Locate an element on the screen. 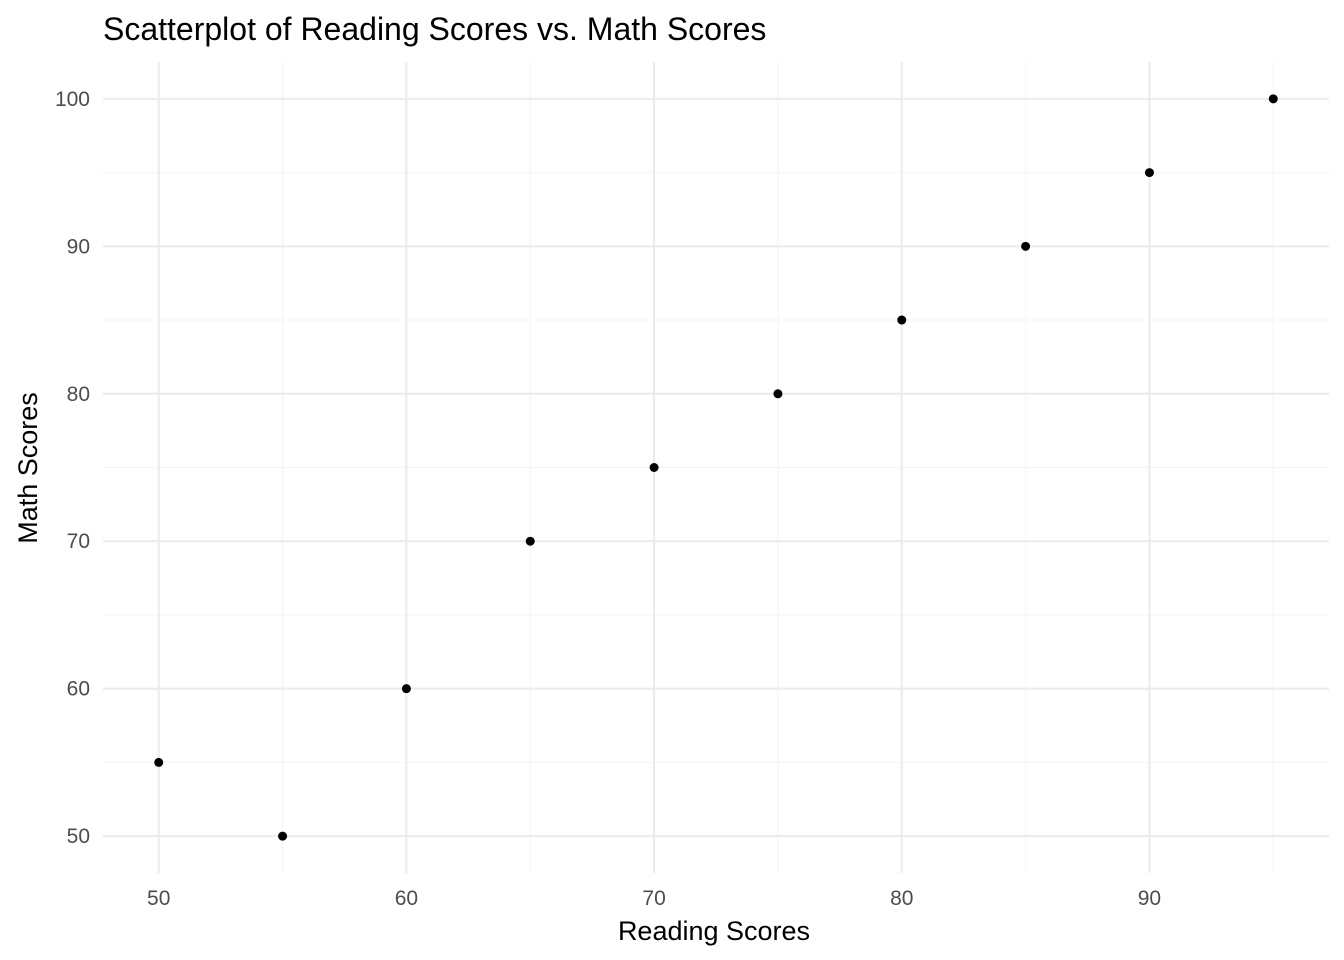 The width and height of the screenshot is (1344, 960). y-tick-label: 90 is located at coordinates (78, 246).